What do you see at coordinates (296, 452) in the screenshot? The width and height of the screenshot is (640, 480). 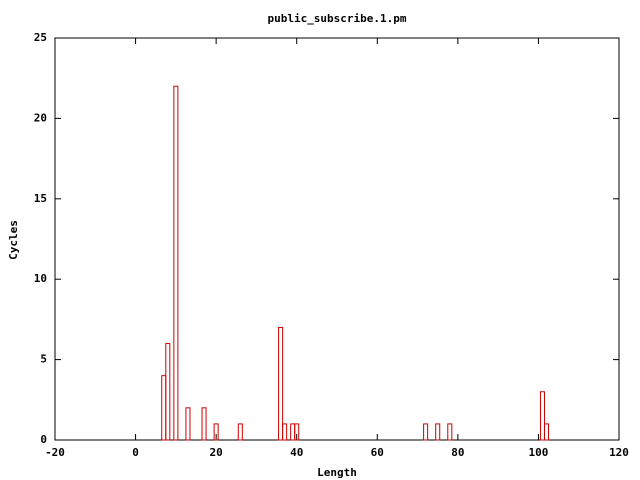 I see `x-tick-label: 40` at bounding box center [296, 452].